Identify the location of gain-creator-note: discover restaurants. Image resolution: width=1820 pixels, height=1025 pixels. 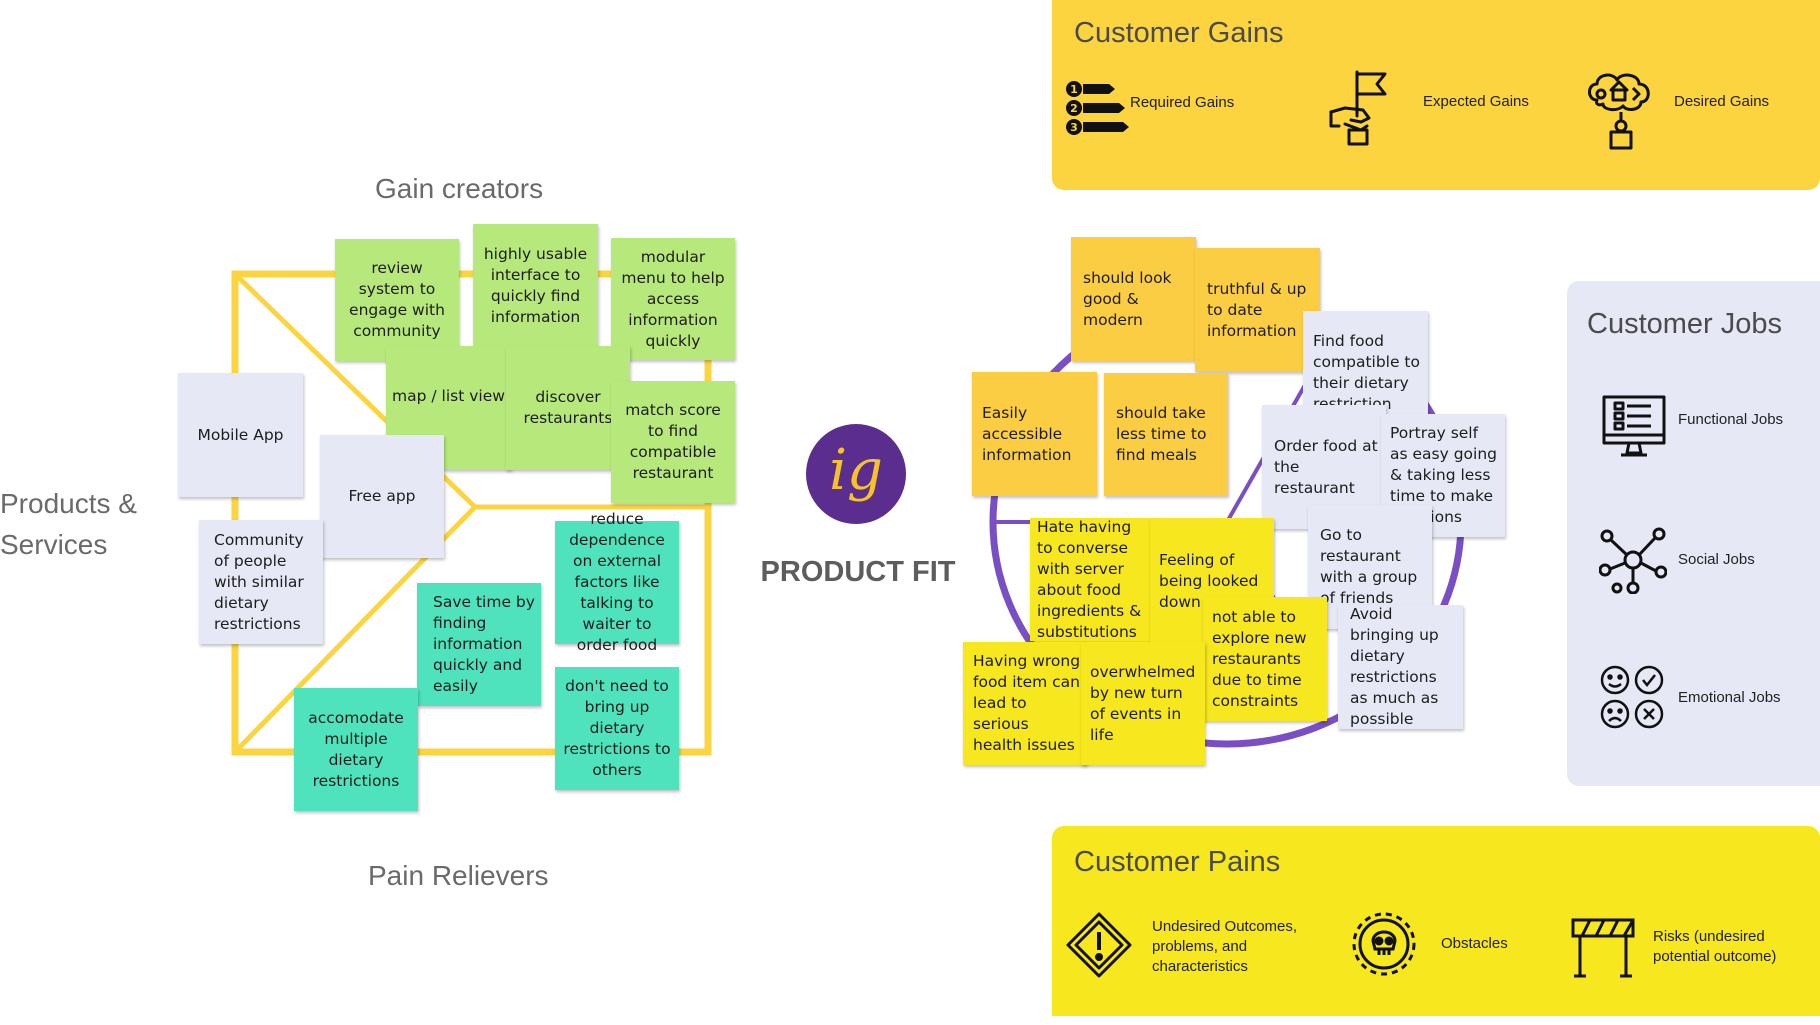
(568, 408).